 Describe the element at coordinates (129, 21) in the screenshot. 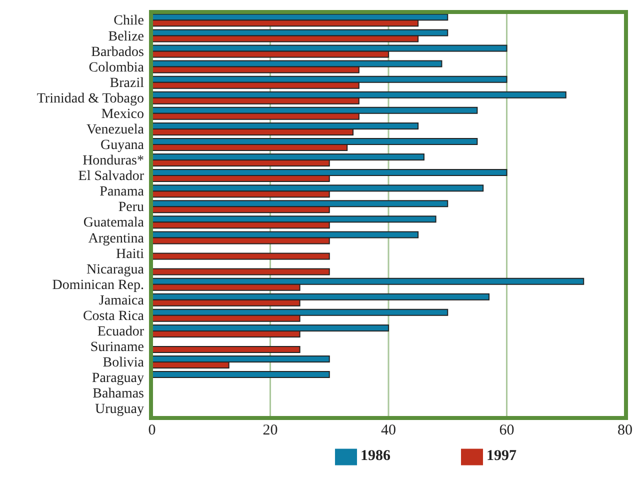

I see `y-tick-label: Chile` at that location.